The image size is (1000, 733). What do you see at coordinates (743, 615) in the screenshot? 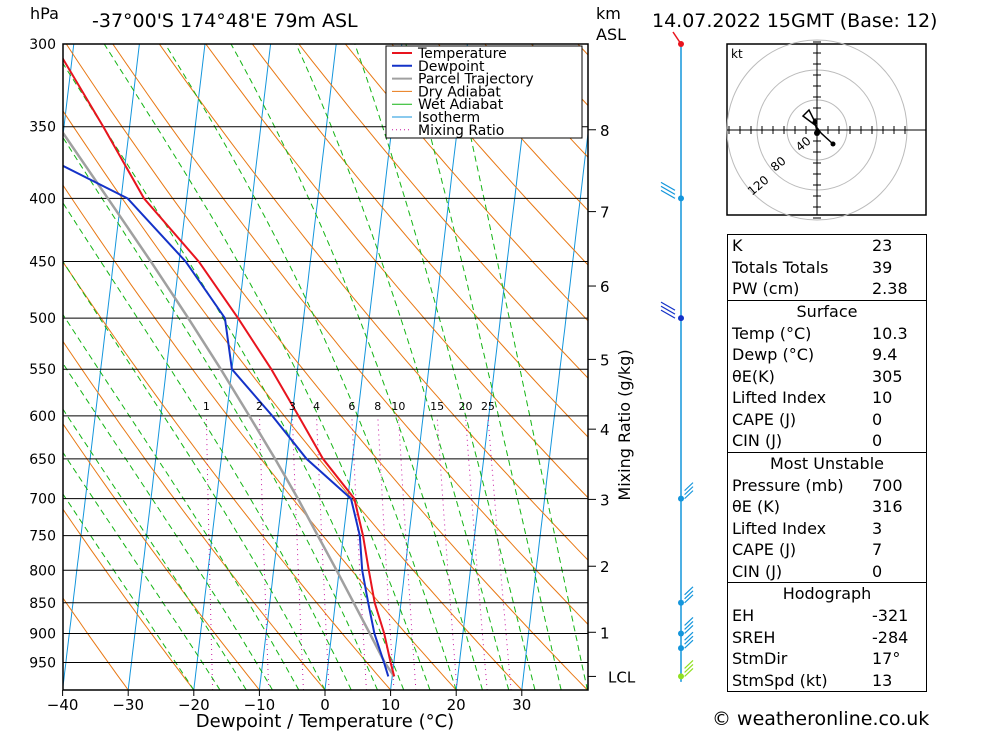
I see `index-label: EH` at bounding box center [743, 615].